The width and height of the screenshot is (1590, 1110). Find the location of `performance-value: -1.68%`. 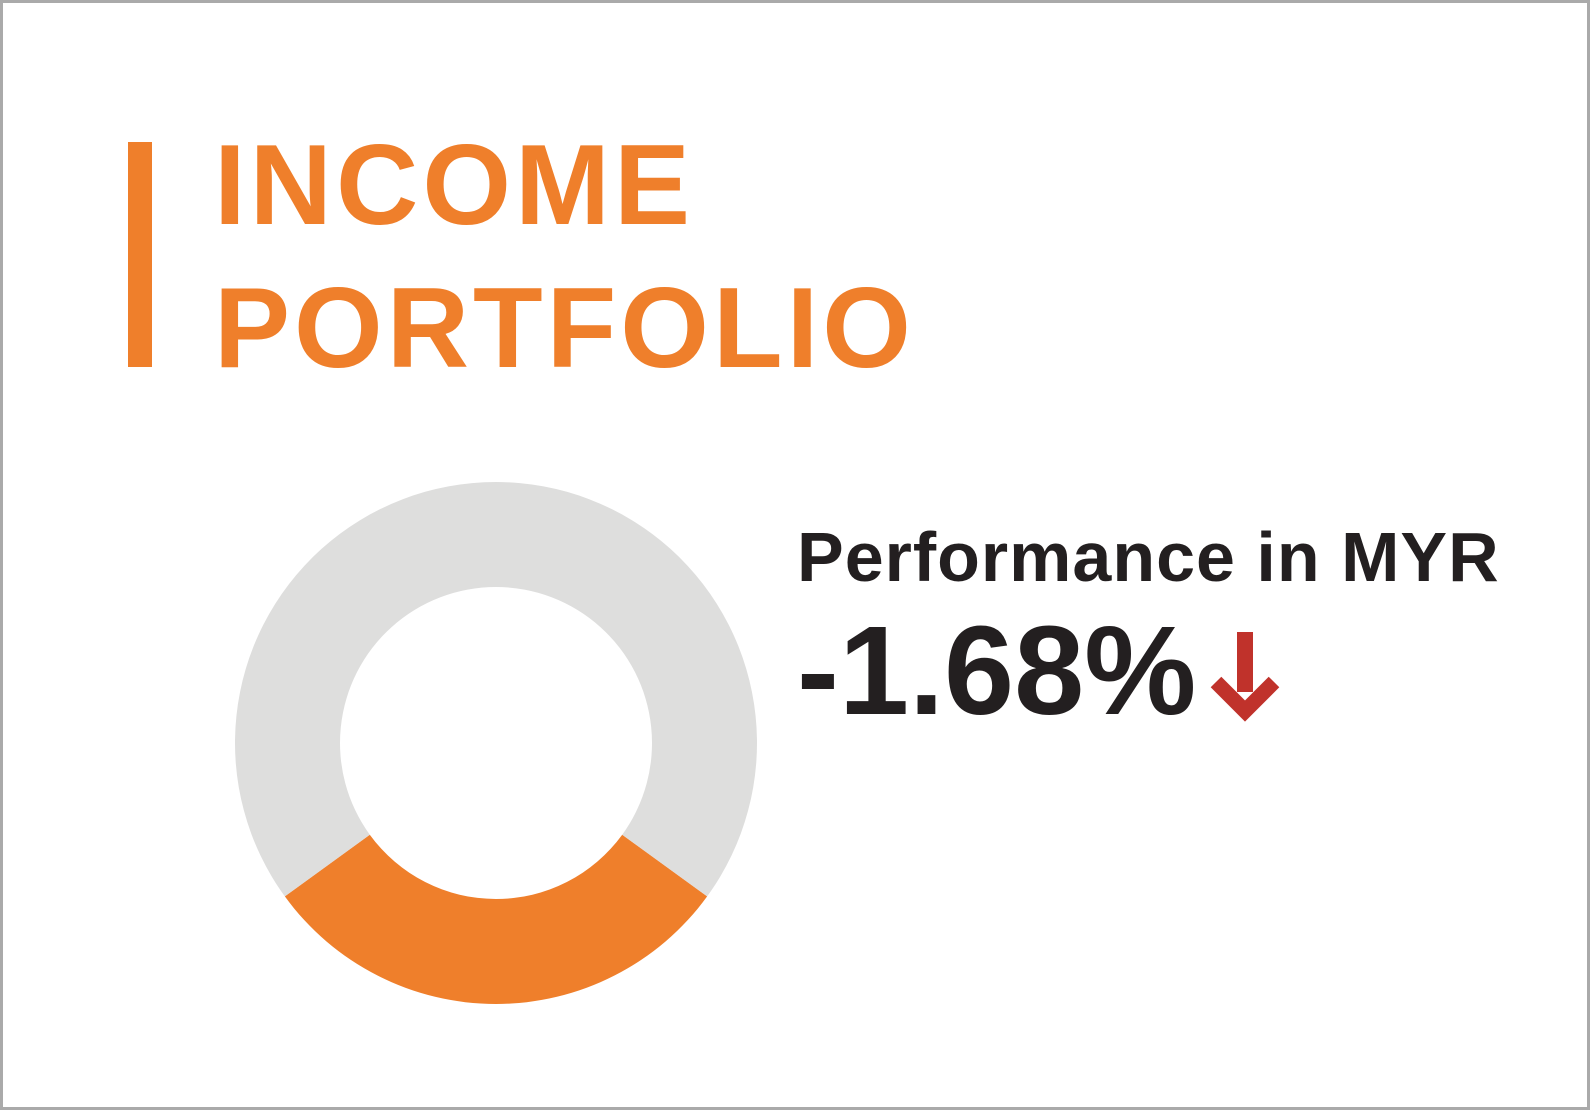

performance-value: -1.68% is located at coordinates (997, 670).